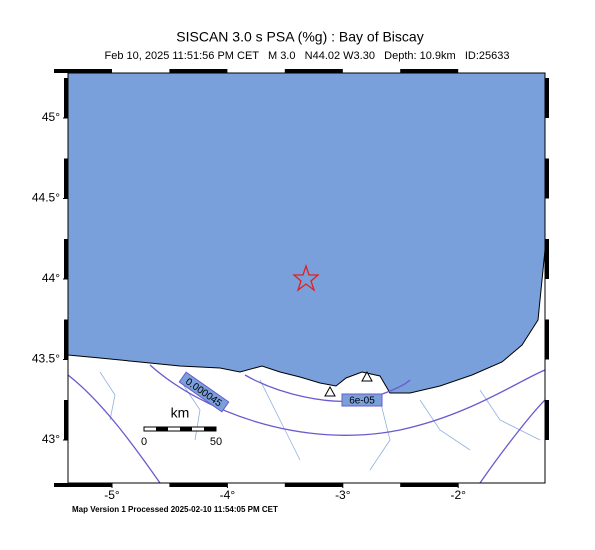 The width and height of the screenshot is (595, 550). Describe the element at coordinates (458, 495) in the screenshot. I see `lon-label: -2°` at that location.